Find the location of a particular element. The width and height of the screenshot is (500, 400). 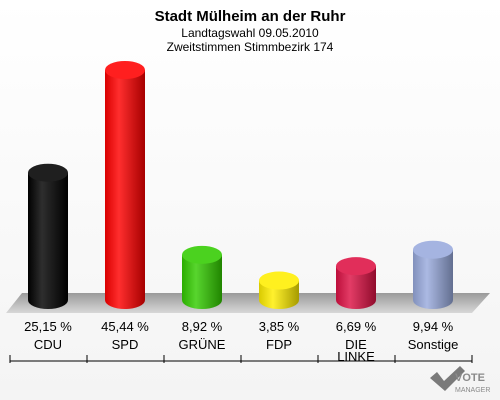

category-label: DIE is located at coordinates (356, 344).